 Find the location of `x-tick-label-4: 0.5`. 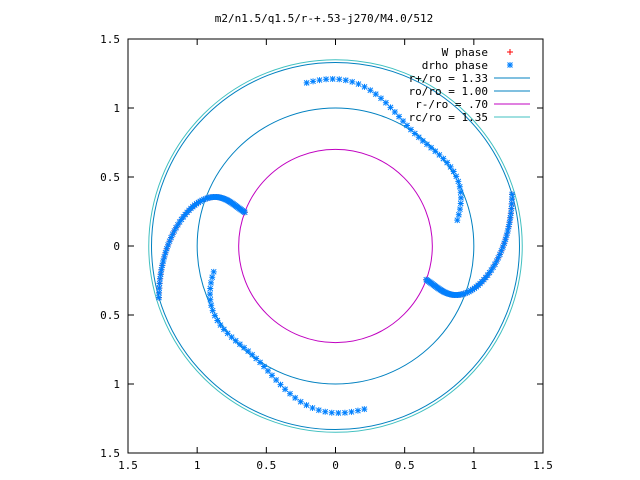

x-tick-label-4: 0.5 is located at coordinates (405, 465).